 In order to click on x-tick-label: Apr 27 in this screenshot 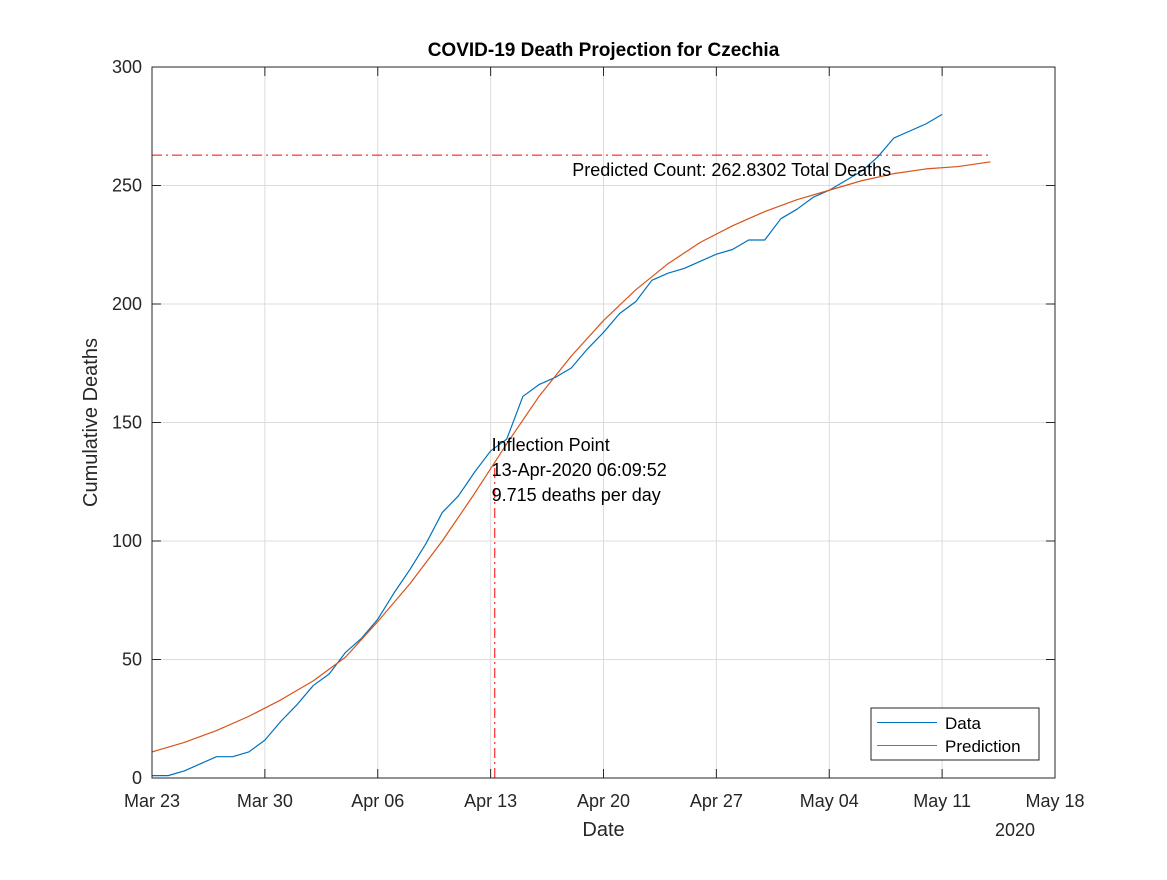, I will do `click(716, 801)`.